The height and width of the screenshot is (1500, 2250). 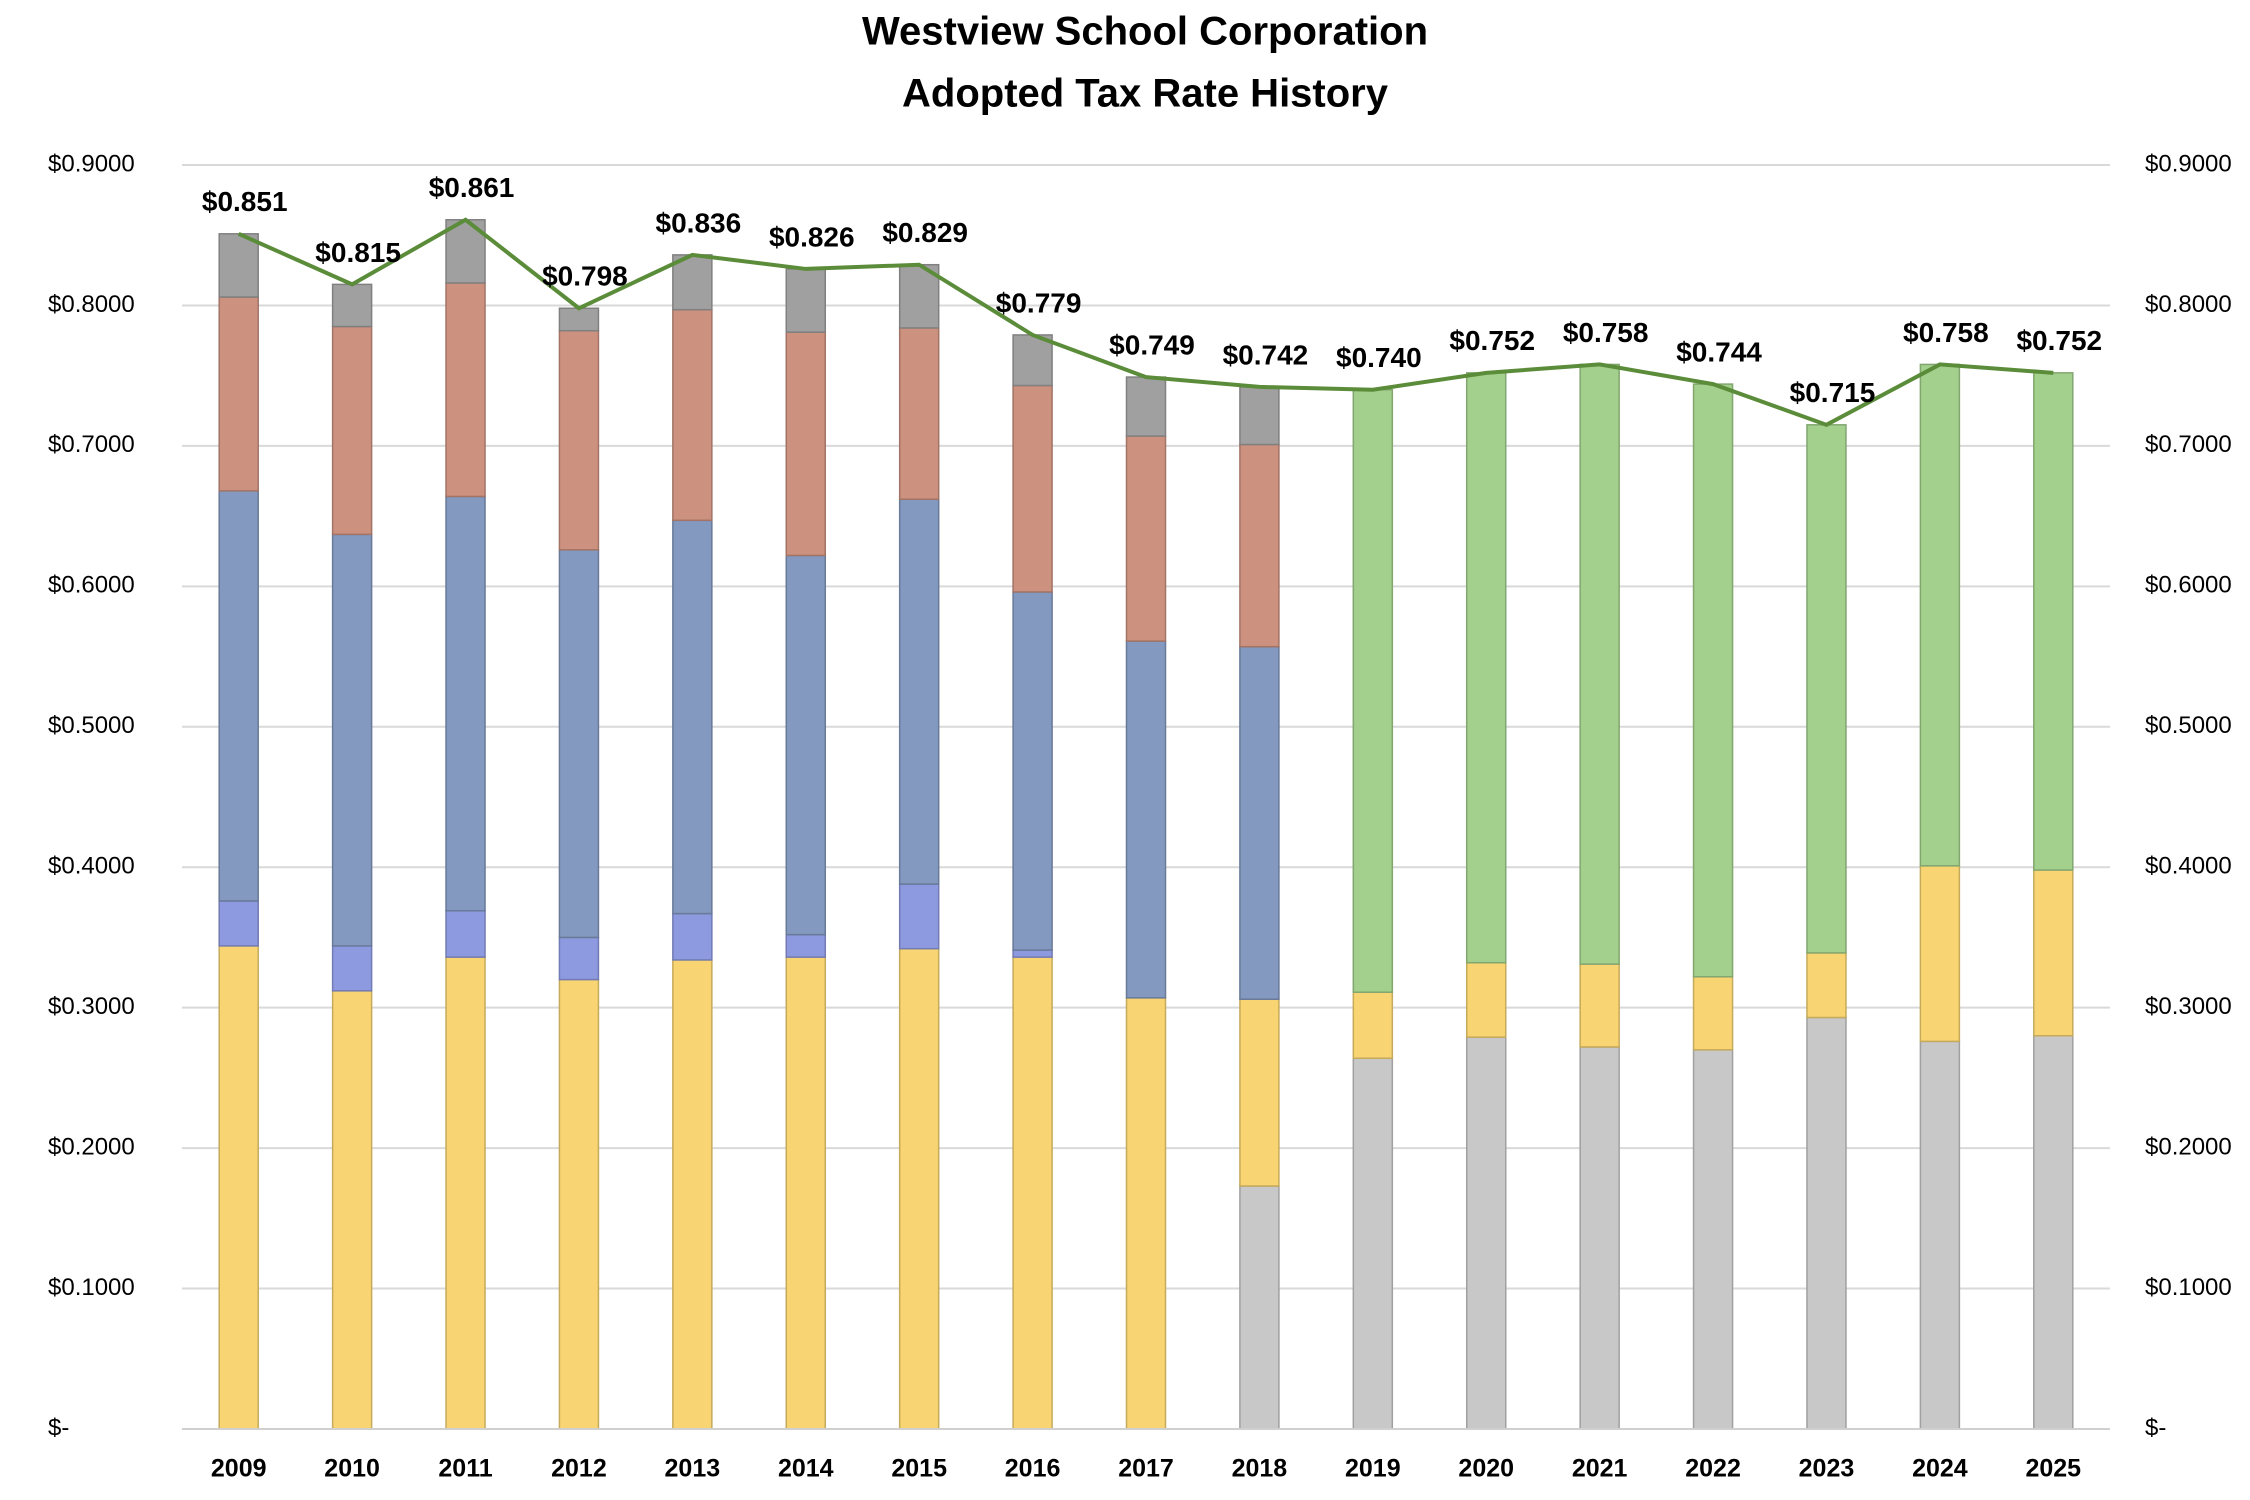 I want to click on y2-tick-label: $0.7000, so click(x=2188, y=444).